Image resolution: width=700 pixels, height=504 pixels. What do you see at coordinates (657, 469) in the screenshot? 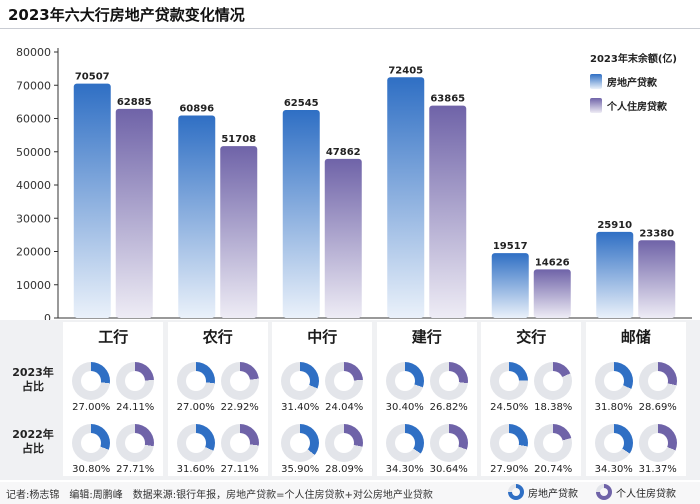
I see `share-percent-label: 31.37%` at bounding box center [657, 469].